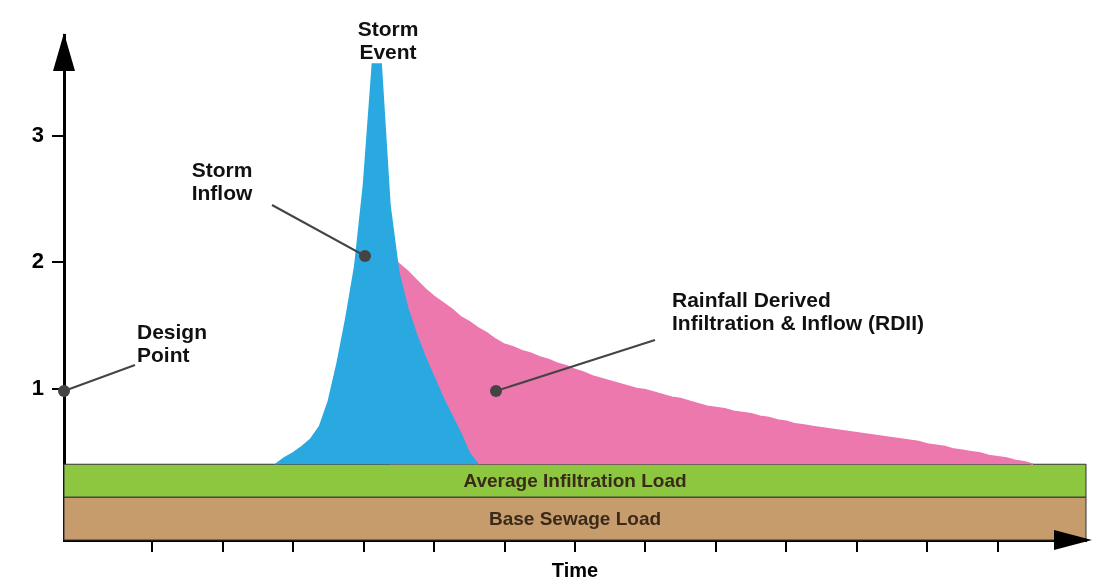 Image resolution: width=1094 pixels, height=583 pixels. What do you see at coordinates (37, 135) in the screenshot?
I see `y-tick-label: 3` at bounding box center [37, 135].